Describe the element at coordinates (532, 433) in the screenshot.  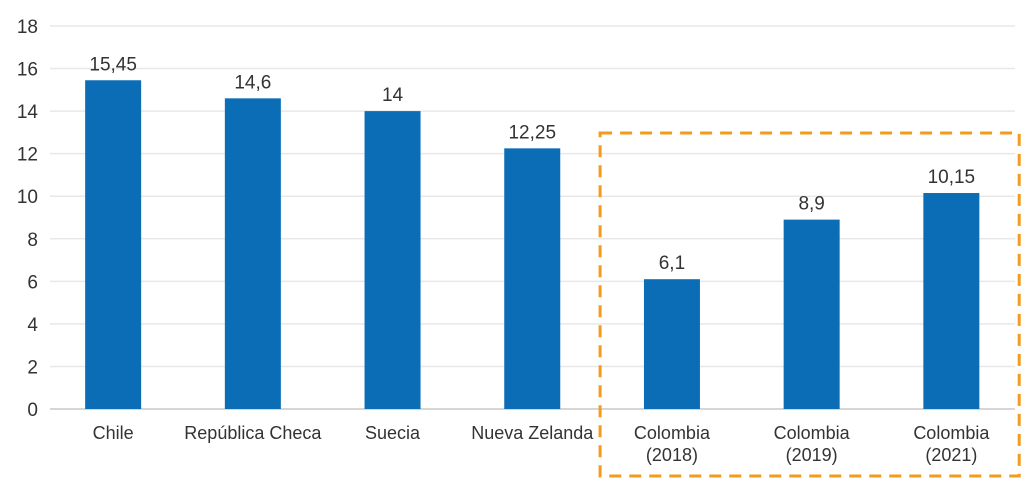
I see `x-tick-label: Nueva Zelanda` at that location.